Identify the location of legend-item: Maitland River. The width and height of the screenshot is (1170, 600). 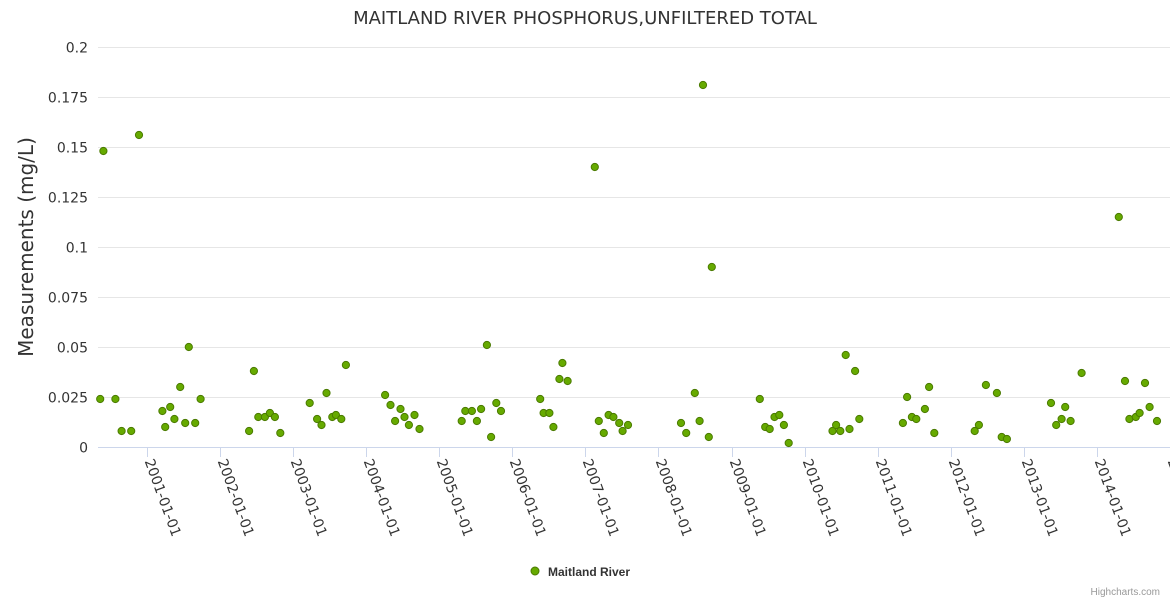
(580, 572).